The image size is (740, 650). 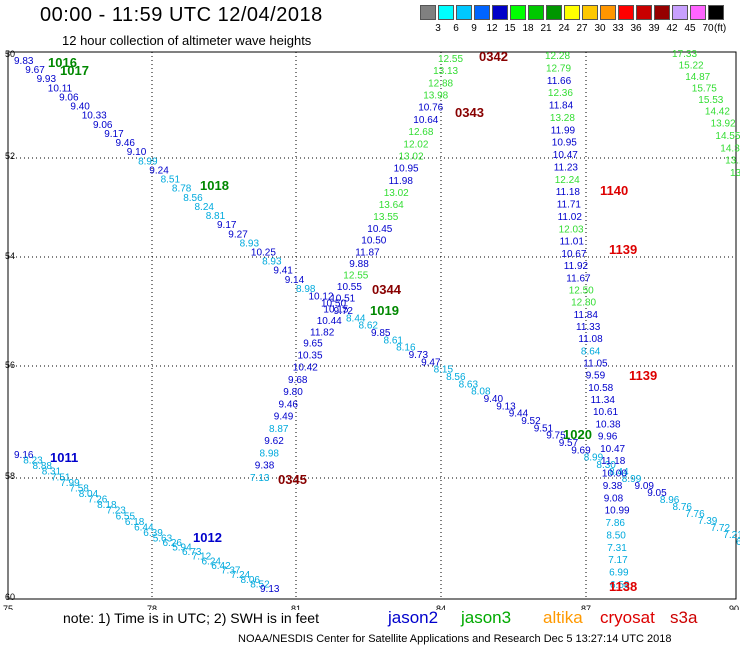 What do you see at coordinates (567, 180) in the screenshot?
I see `swh-value: 12.24` at bounding box center [567, 180].